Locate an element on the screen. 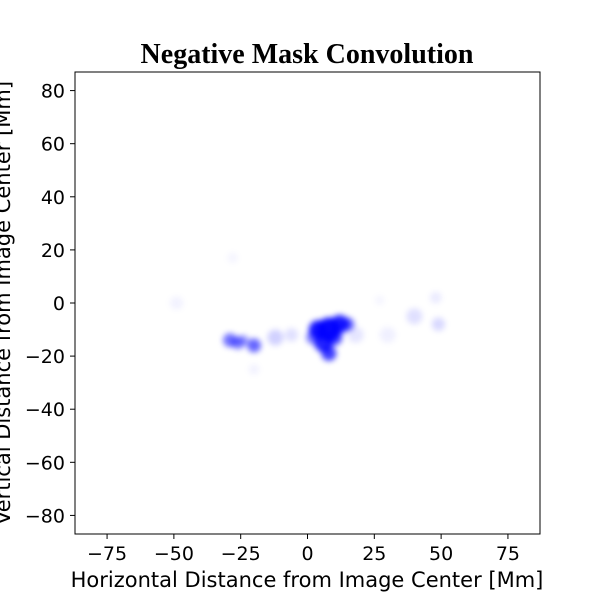 The width and height of the screenshot is (600, 600). x-tick-label: −25 is located at coordinates (241, 554).